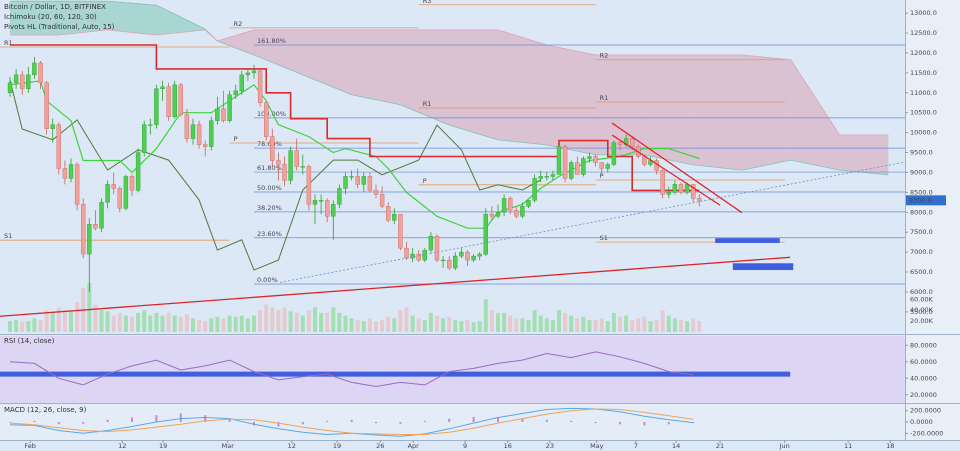 The image size is (960, 451). Describe the element at coordinates (922, 310) in the screenshot. I see `volume-tick-label: 40.00K` at that location.